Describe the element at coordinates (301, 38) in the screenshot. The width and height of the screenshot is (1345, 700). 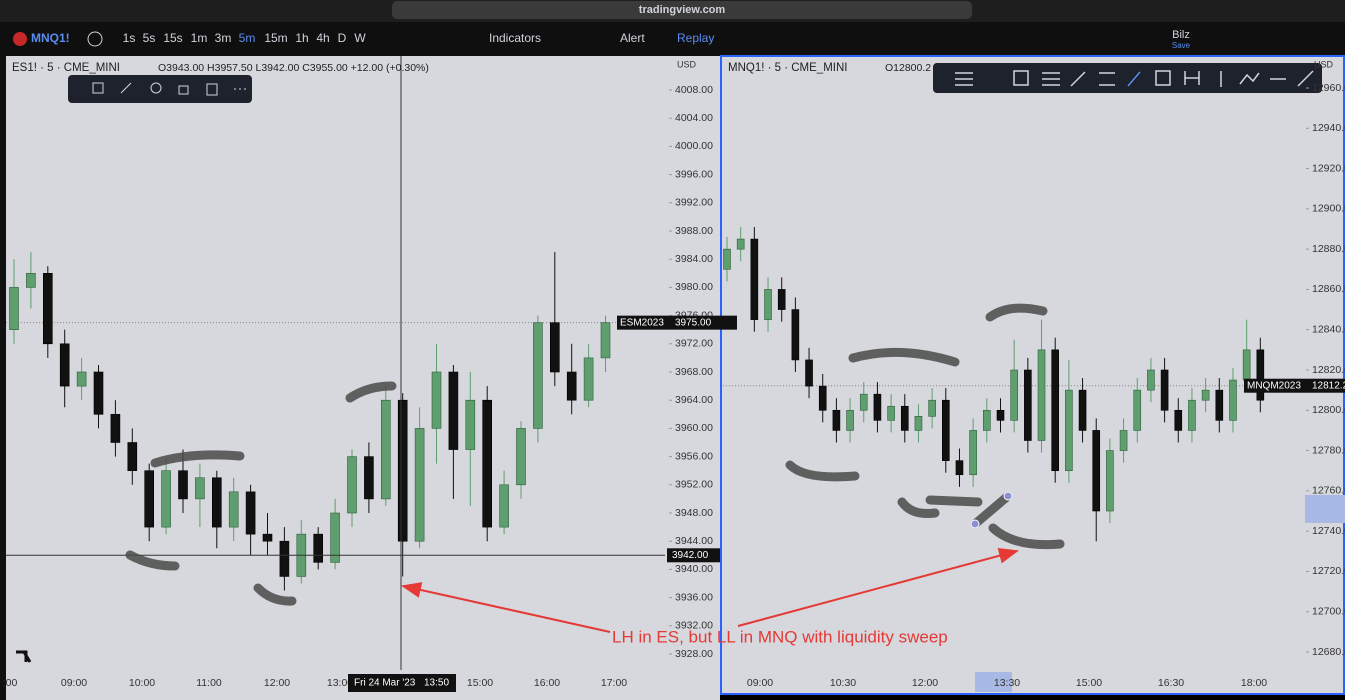
I see `interval: 1h` at that location.